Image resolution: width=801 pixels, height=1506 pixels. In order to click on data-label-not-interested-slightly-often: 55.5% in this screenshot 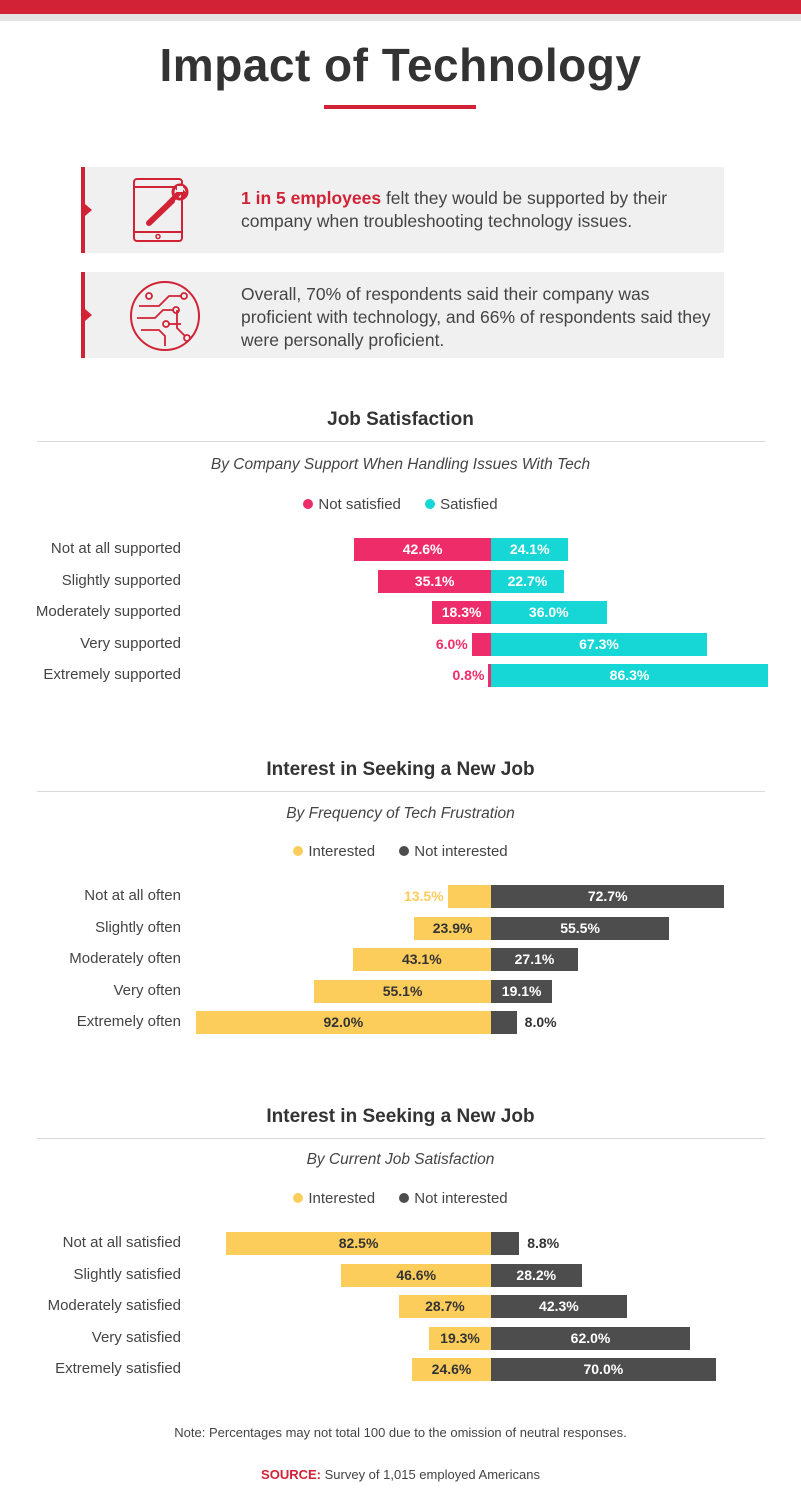, I will do `click(580, 927)`.